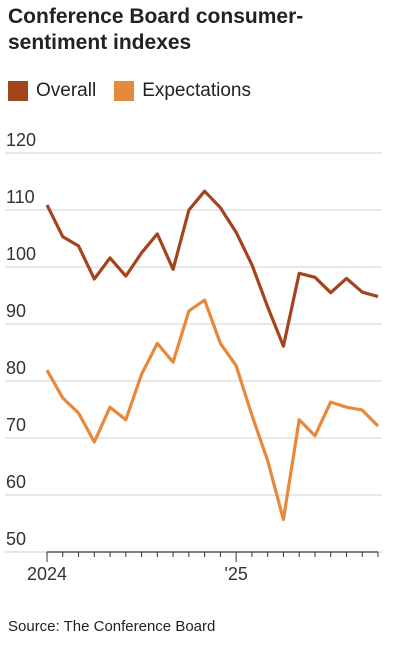 The height and width of the screenshot is (658, 415). I want to click on y-tick-label: 80, so click(16, 368).